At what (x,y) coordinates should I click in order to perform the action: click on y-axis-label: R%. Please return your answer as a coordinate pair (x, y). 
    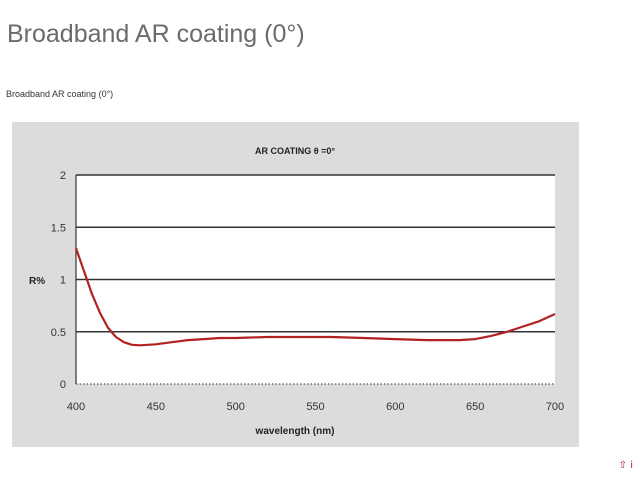
    Looking at the image, I should click on (37, 281).